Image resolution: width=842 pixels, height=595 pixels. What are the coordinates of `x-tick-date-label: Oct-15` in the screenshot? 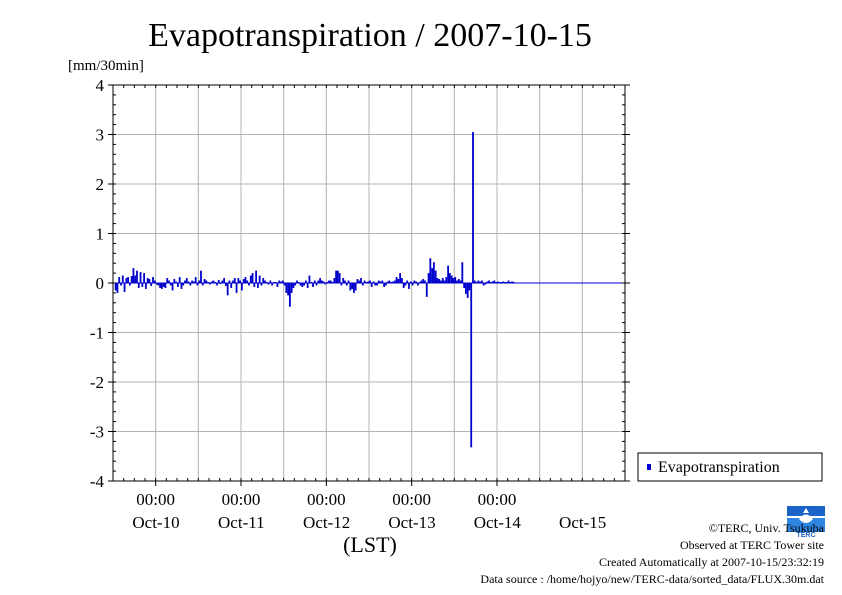 It's located at (582, 522).